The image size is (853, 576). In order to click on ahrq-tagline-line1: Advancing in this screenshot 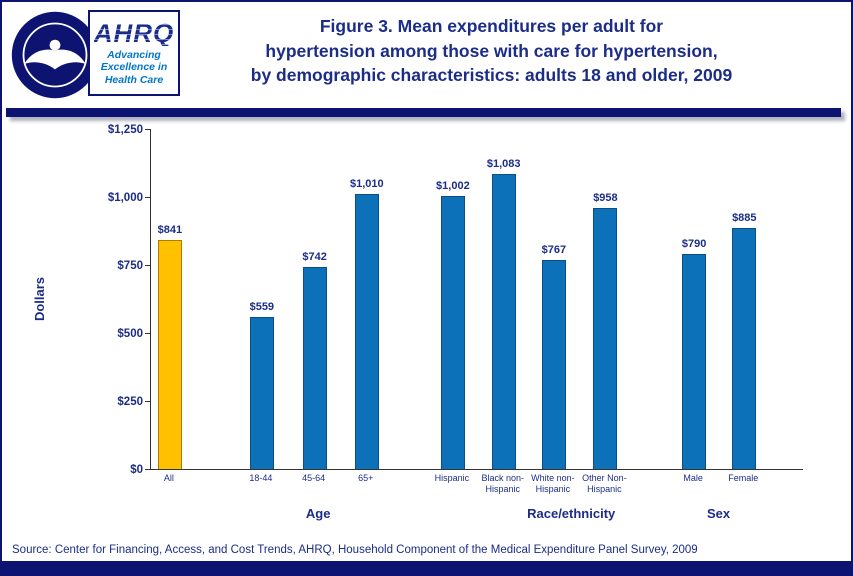, I will do `click(134, 55)`.